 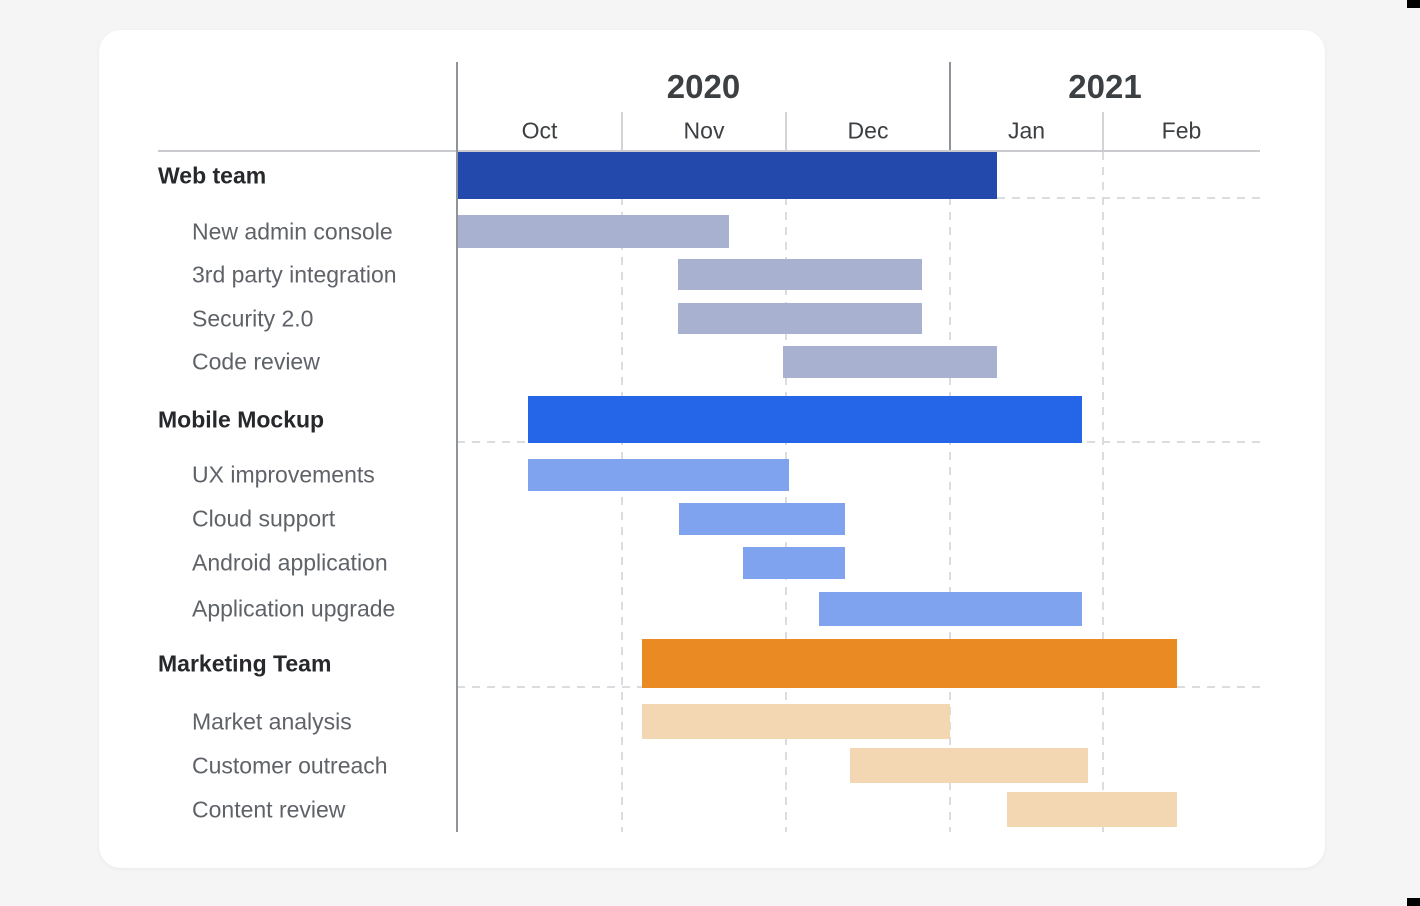 What do you see at coordinates (256, 361) in the screenshot?
I see `task-label: Code review` at bounding box center [256, 361].